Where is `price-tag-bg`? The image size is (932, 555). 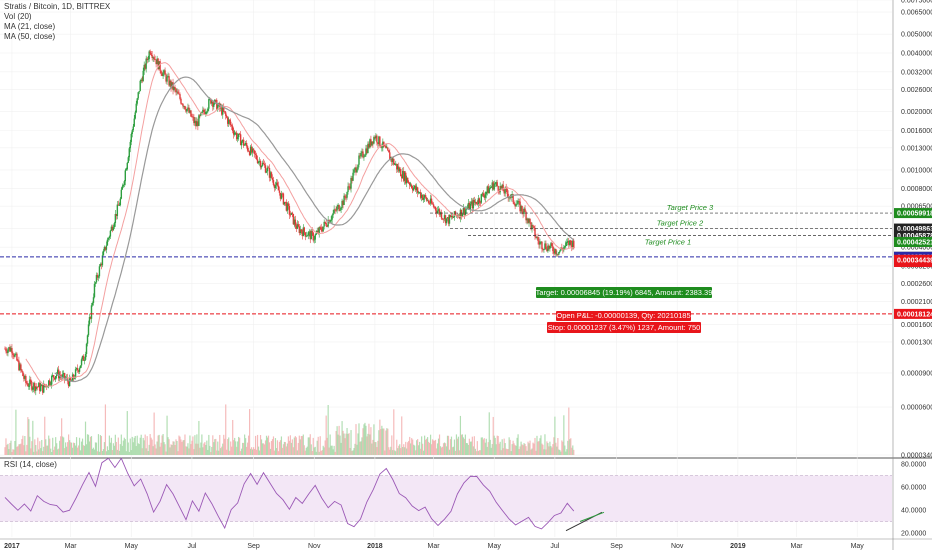 price-tag-bg is located at coordinates (913, 241).